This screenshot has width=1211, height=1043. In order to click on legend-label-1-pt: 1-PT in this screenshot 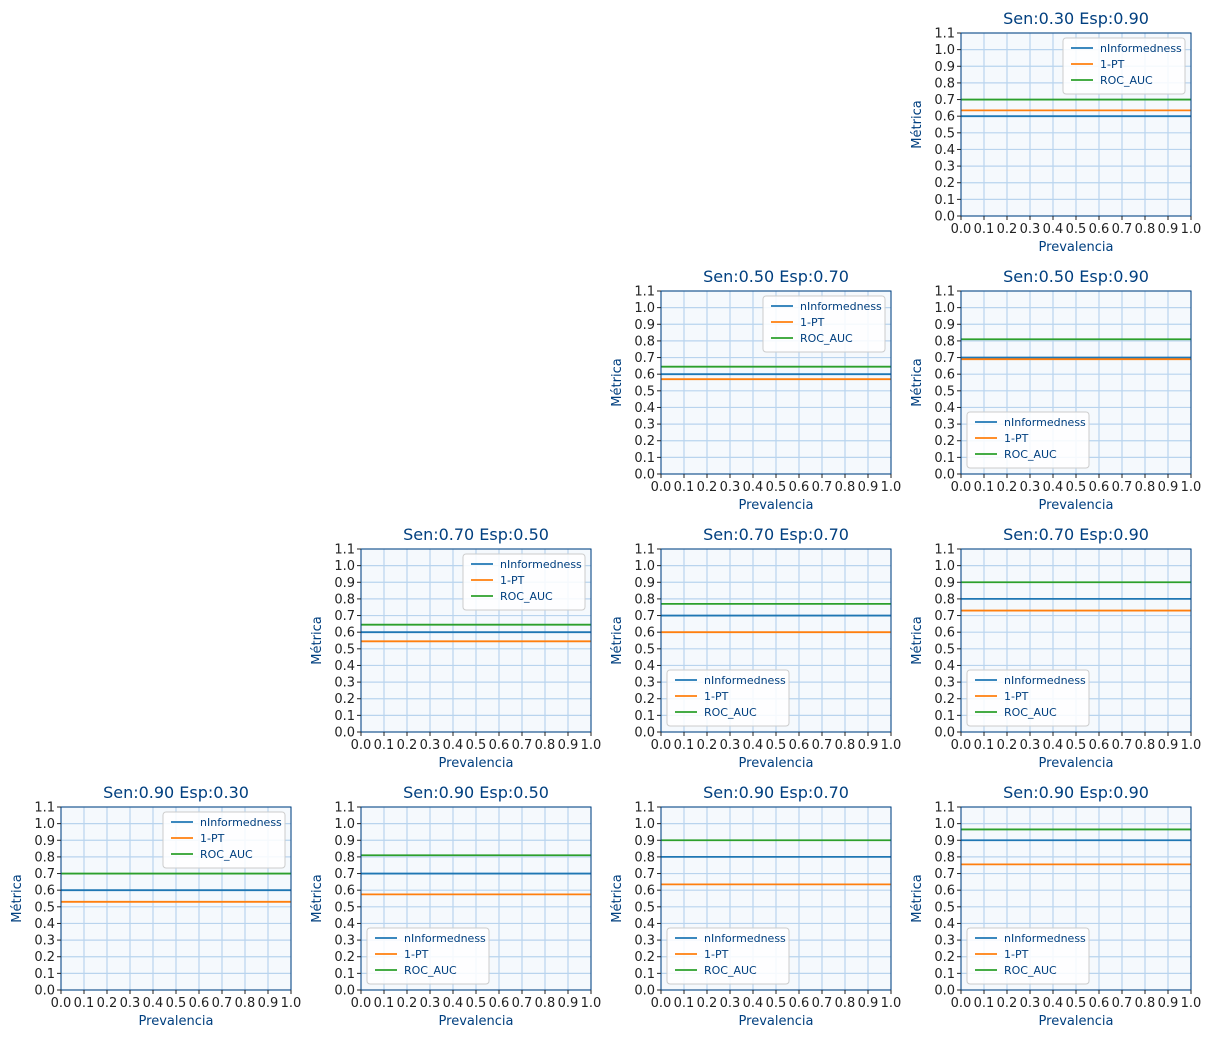, I will do `click(416, 954)`.